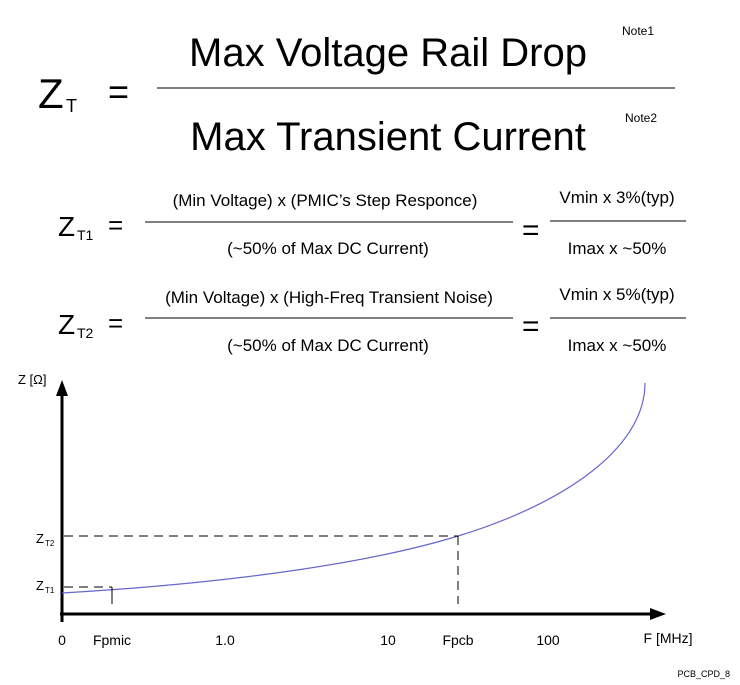 Image resolution: width=740 pixels, height=685 pixels. I want to click on result-numerator: Vmin x 3%(typ), so click(616, 197).